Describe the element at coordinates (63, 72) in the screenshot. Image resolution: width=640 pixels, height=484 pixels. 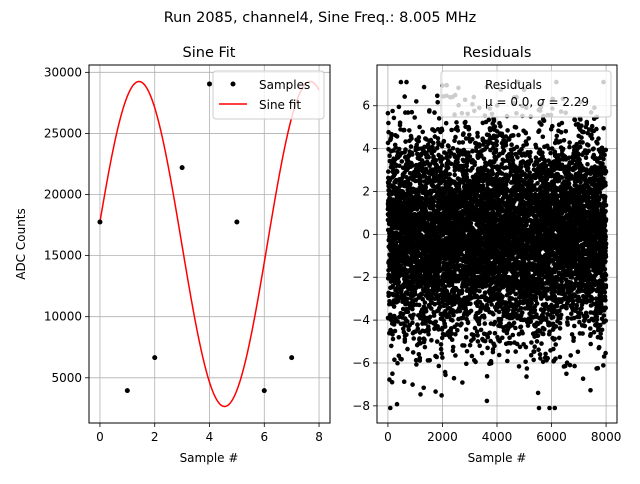
I see `y-tick-label: 30000` at that location.